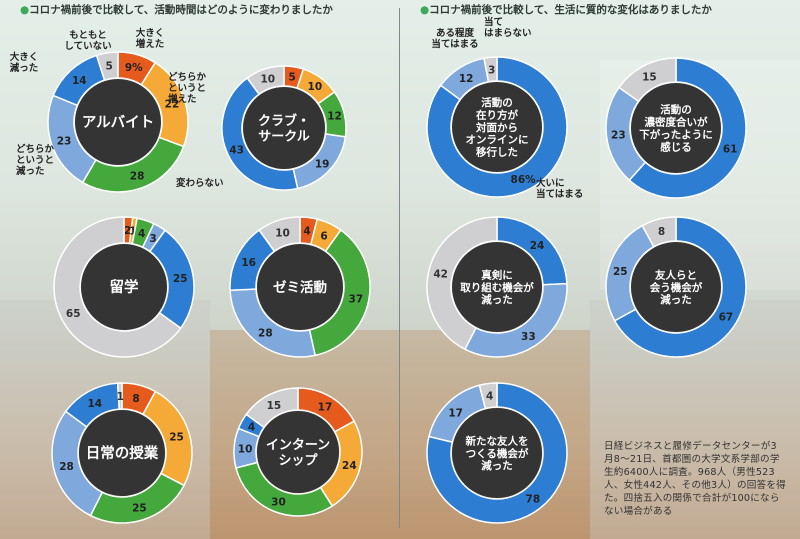  What do you see at coordinates (278, 502) in the screenshot?
I see `slice-value-label: 30` at bounding box center [278, 502].